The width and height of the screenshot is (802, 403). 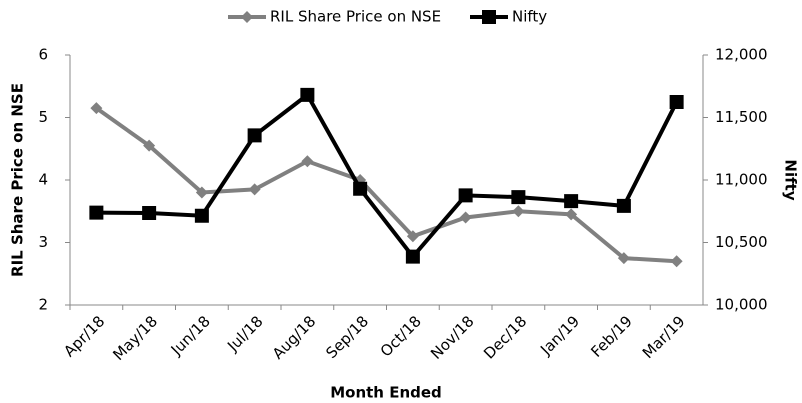 I want to click on y-axis-title: RIL Share Price on NSE, so click(x=18, y=180).